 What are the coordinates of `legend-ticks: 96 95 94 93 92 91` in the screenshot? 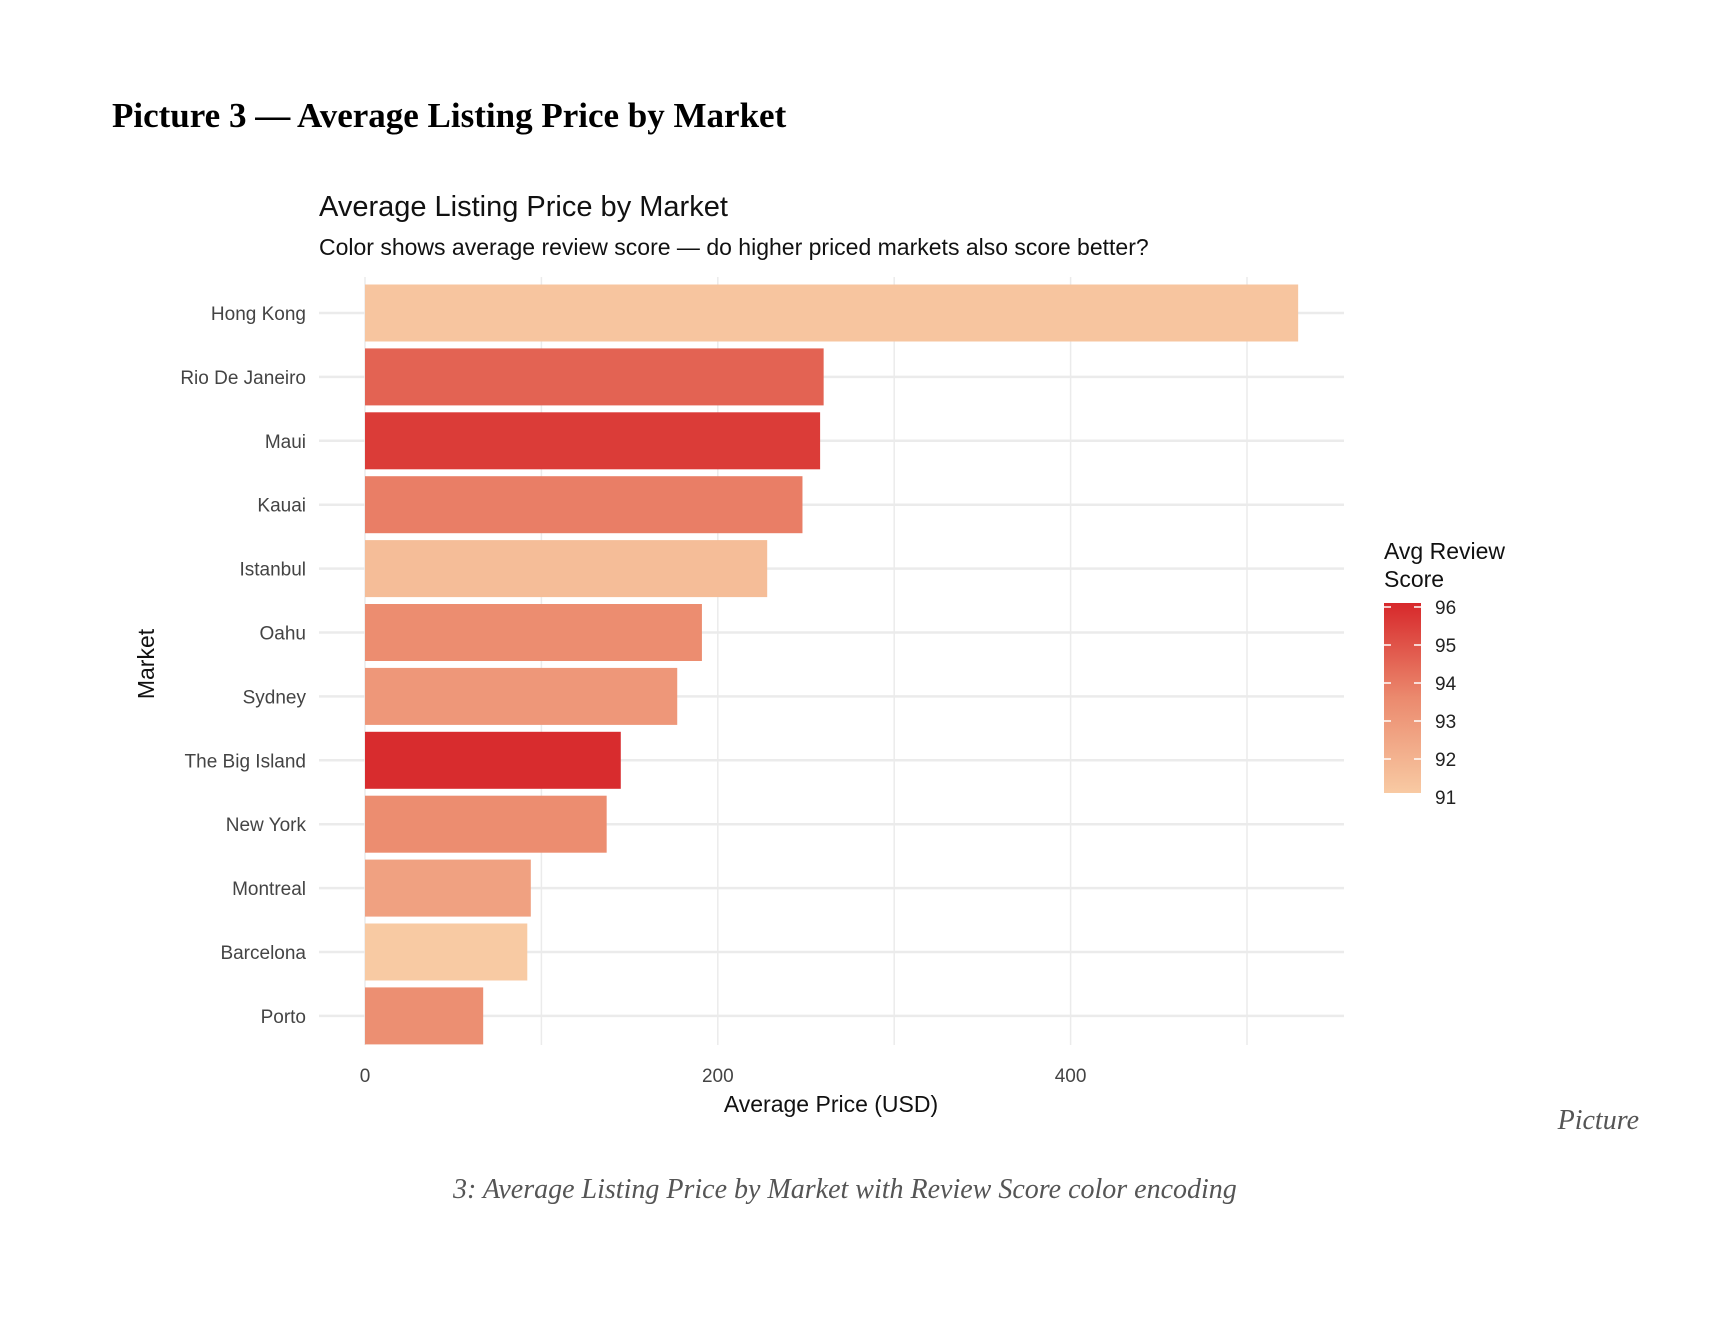 It's located at (1420, 703).